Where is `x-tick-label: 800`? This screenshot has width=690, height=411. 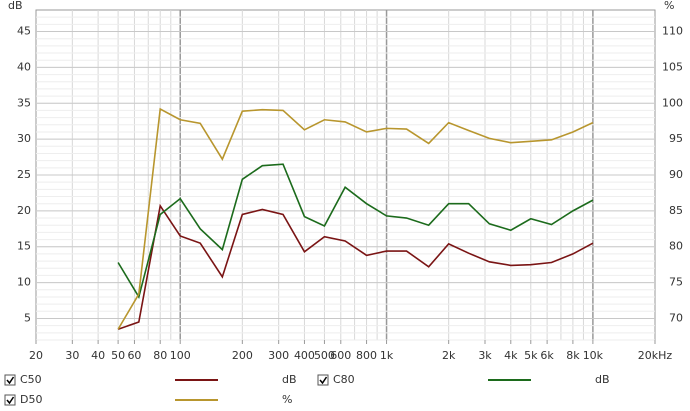 x-tick-label: 800 is located at coordinates (366, 355).